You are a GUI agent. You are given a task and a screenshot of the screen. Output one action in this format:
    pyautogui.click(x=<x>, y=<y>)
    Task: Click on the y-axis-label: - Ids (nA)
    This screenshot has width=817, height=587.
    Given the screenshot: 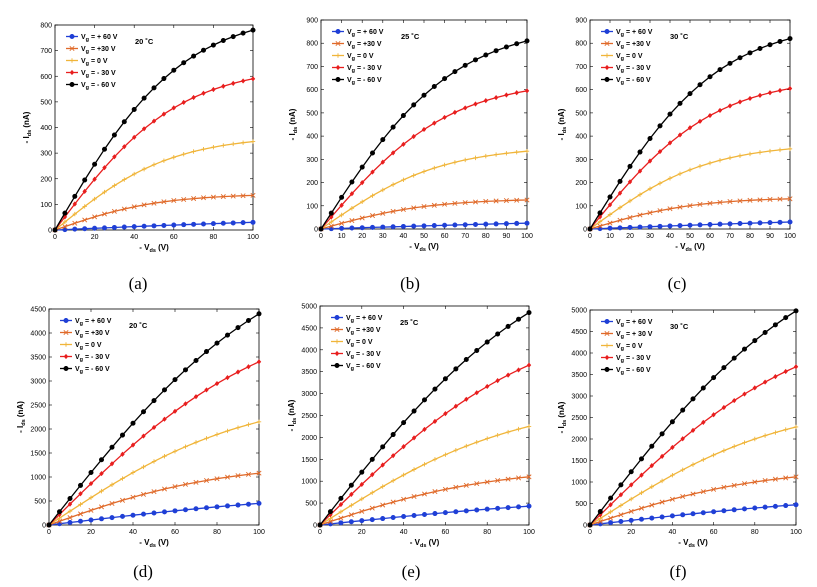 What is the action you would take?
    pyautogui.click(x=562, y=124)
    